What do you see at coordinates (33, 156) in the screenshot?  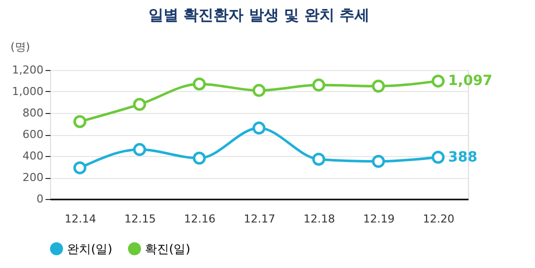 I see `y-tick-label: 400` at bounding box center [33, 156].